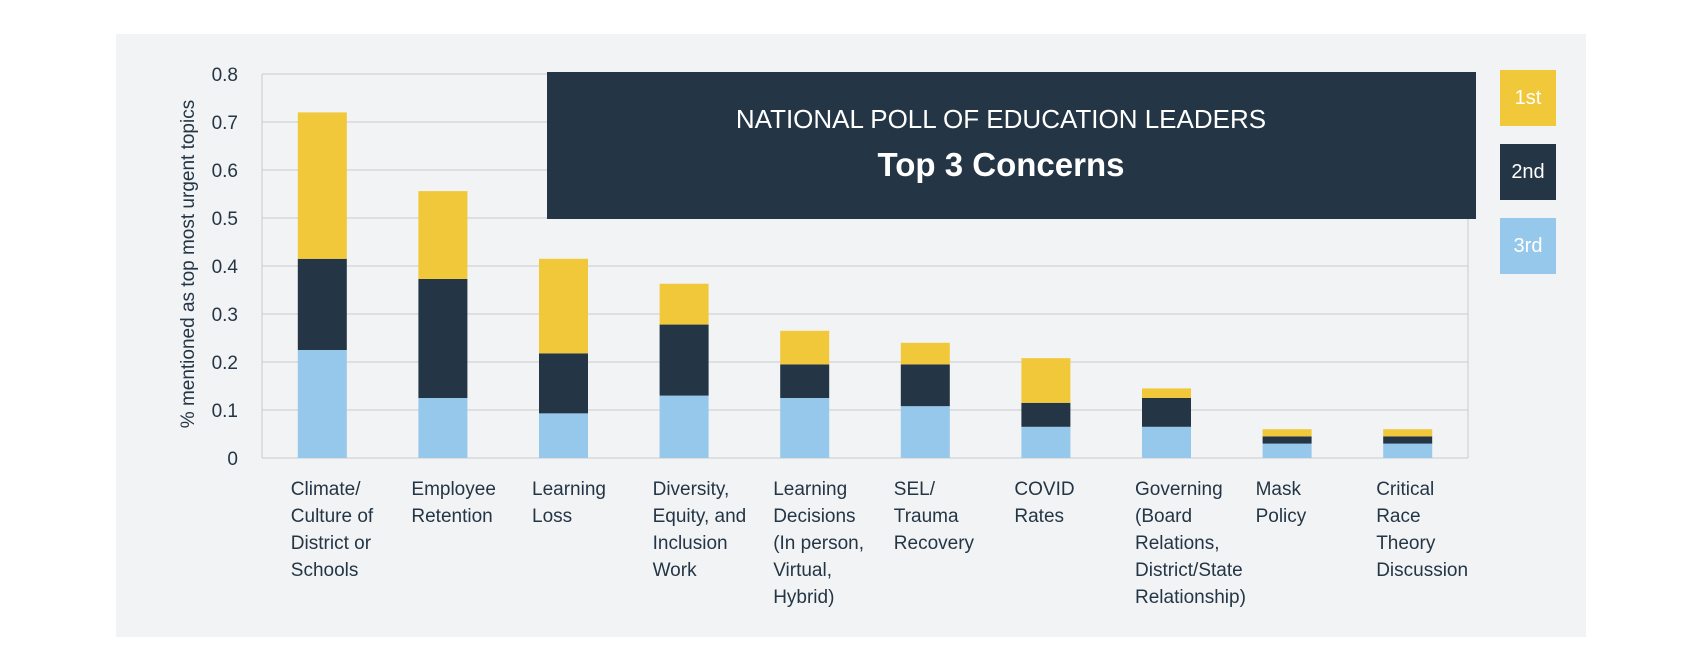 The width and height of the screenshot is (1700, 663). What do you see at coordinates (934, 543) in the screenshot?
I see `x-tick-label: Recovery` at bounding box center [934, 543].